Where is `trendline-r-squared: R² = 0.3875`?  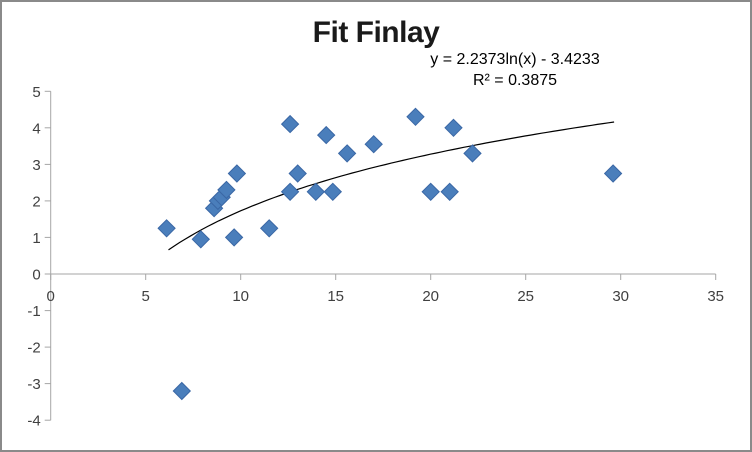 trendline-r-squared: R² = 0.3875 is located at coordinates (515, 80).